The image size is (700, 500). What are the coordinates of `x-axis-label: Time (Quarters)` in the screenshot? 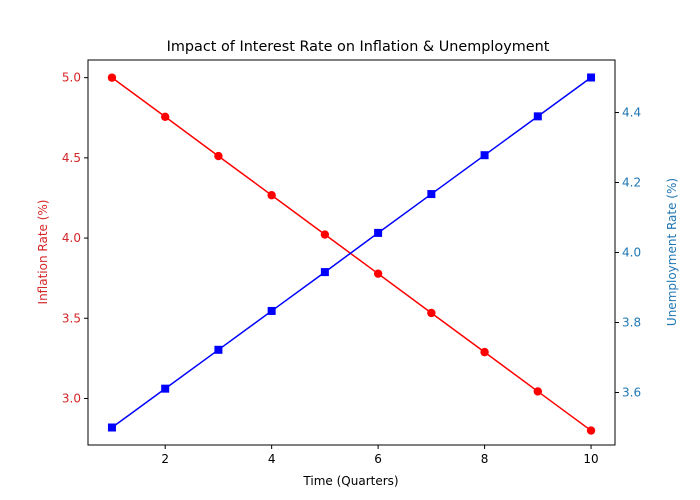 It's located at (350, 481).